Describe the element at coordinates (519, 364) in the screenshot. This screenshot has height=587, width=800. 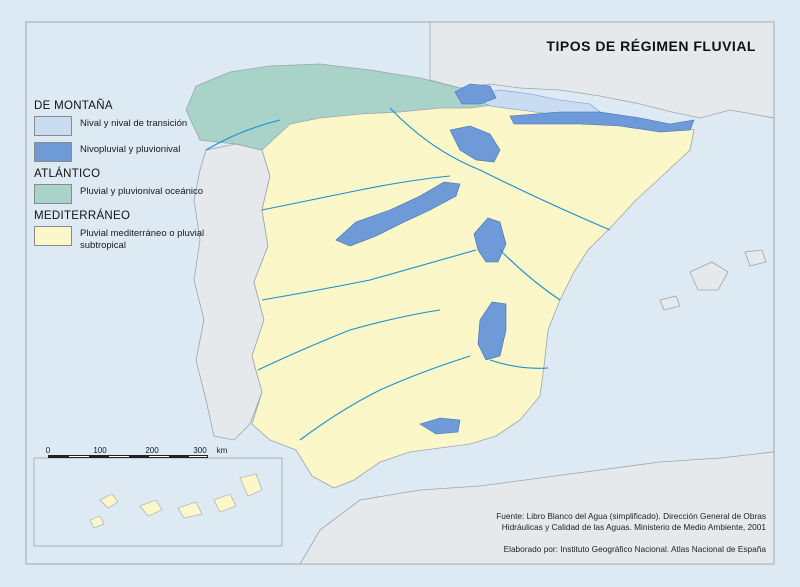
I see `river-segura` at that location.